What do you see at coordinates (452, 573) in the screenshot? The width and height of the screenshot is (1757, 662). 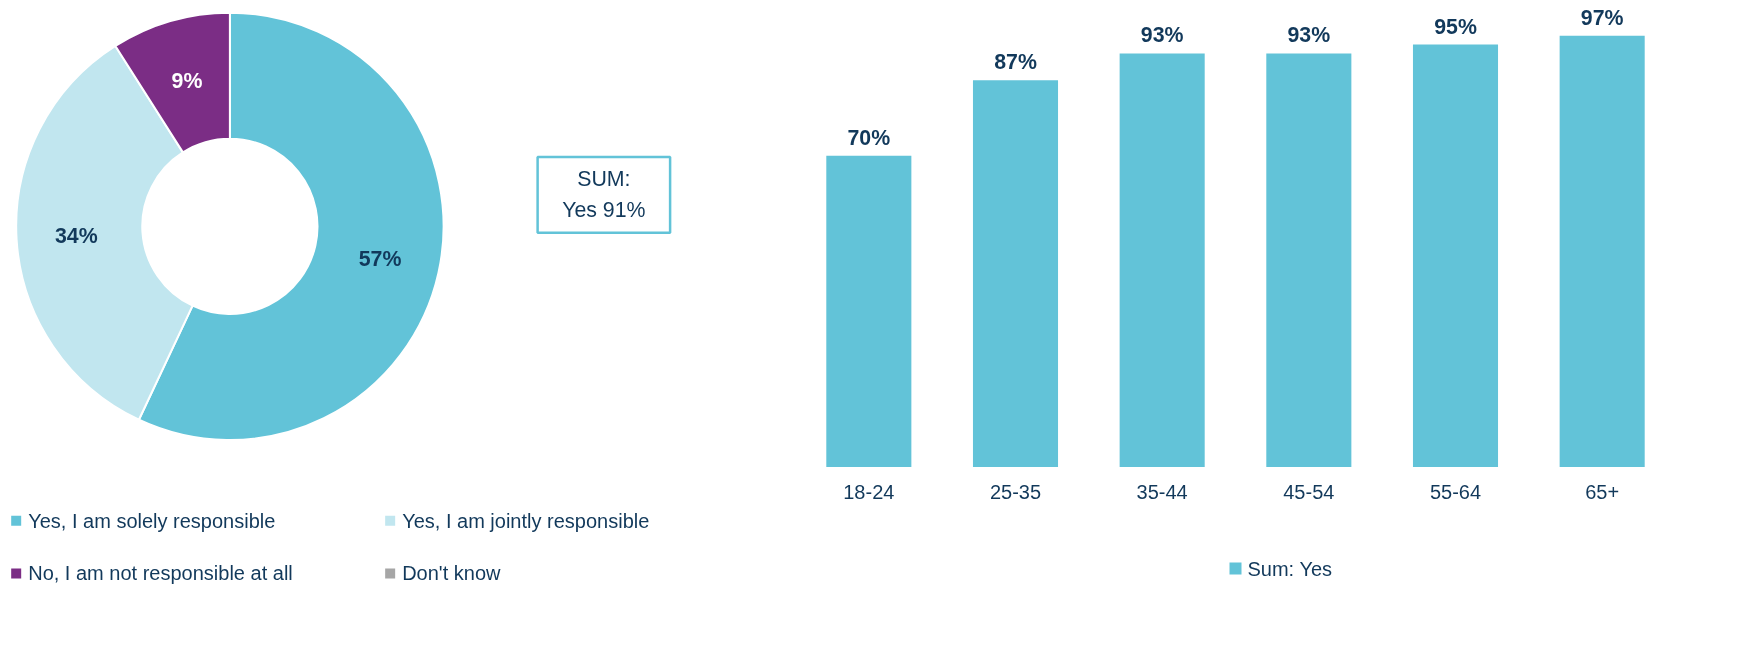 I see `legend-label: Don't know` at bounding box center [452, 573].